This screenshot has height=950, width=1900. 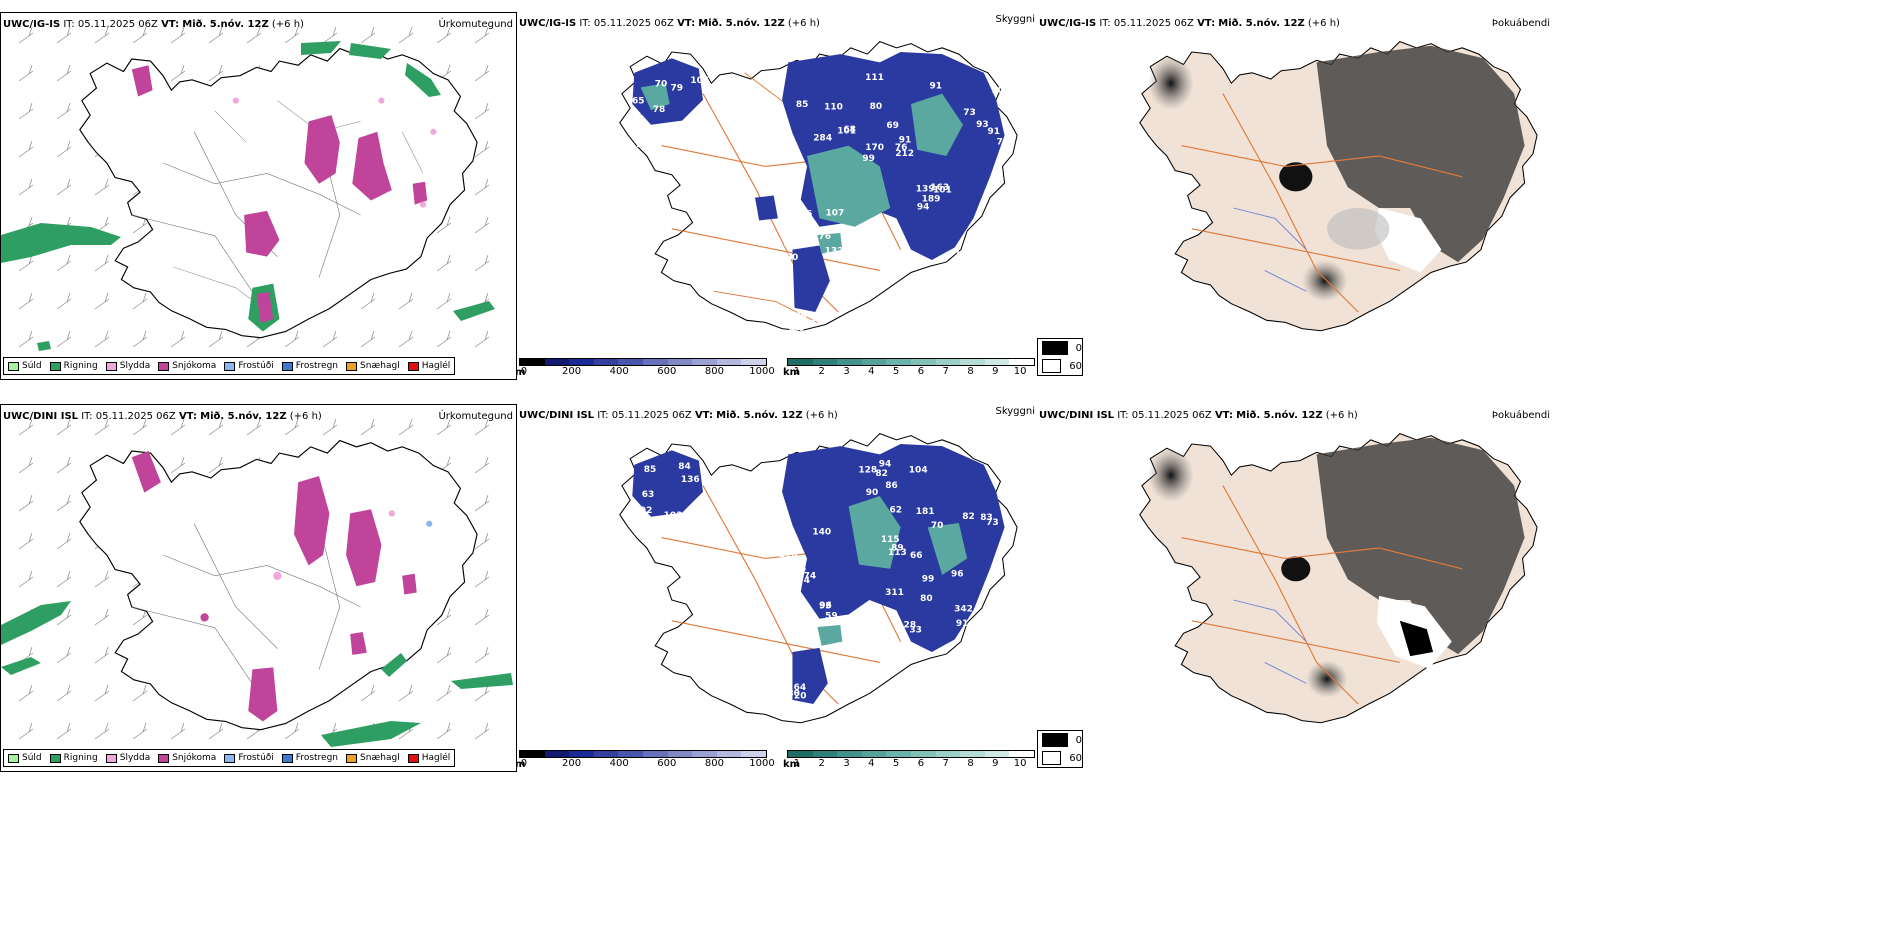 I want to click on visibility-colorbar-strip, so click(x=911, y=362).